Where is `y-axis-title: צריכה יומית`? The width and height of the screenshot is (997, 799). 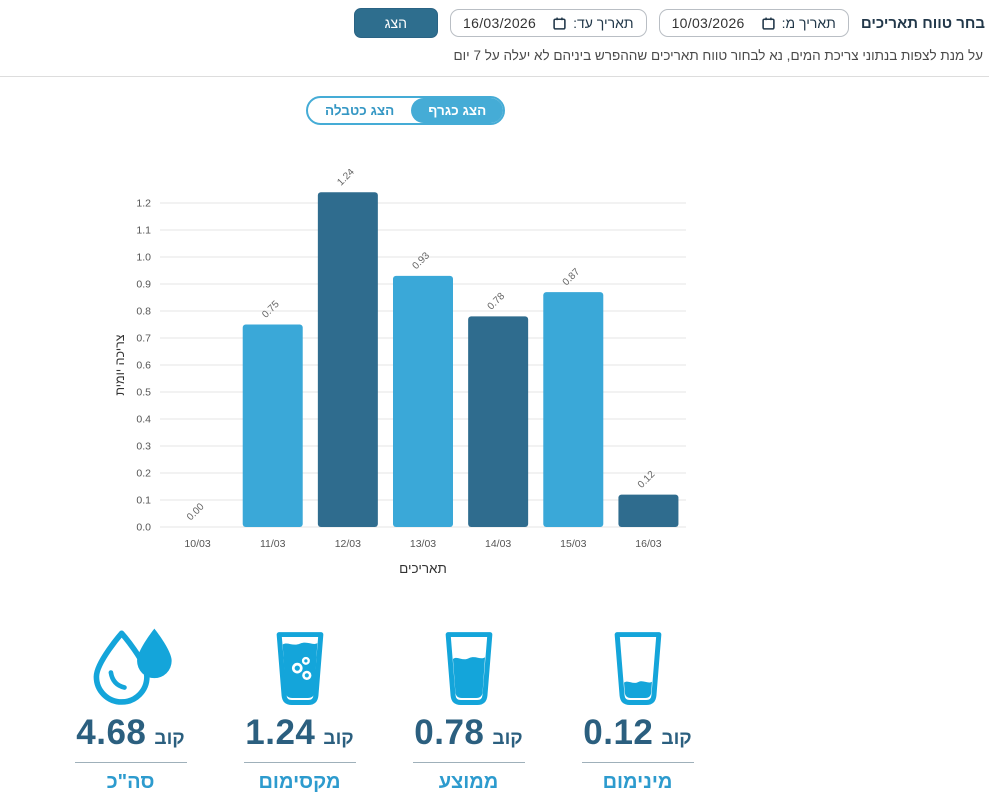
y-axis-title: צריכה יומית is located at coordinates (120, 364).